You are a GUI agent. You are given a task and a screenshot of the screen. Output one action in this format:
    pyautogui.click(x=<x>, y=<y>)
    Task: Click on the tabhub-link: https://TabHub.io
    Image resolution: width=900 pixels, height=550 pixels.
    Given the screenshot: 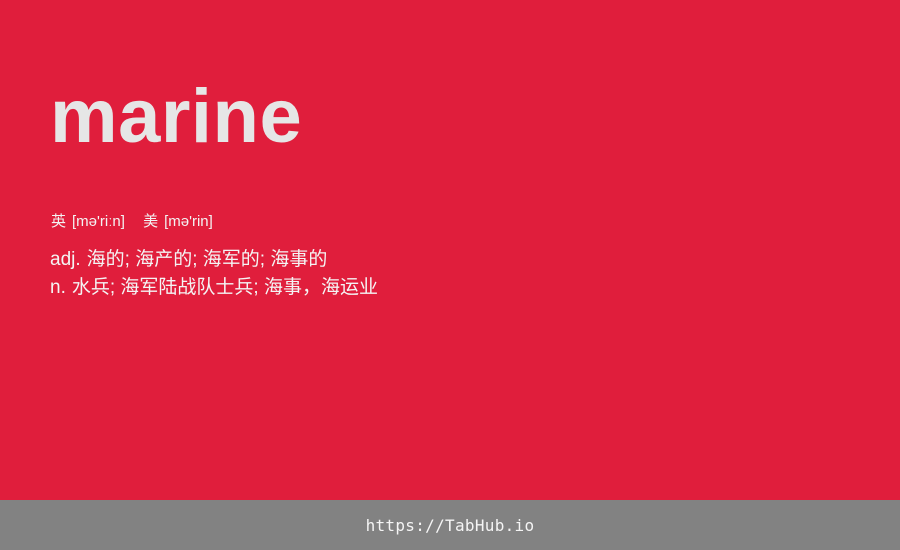 What is the action you would take?
    pyautogui.click(x=450, y=525)
    